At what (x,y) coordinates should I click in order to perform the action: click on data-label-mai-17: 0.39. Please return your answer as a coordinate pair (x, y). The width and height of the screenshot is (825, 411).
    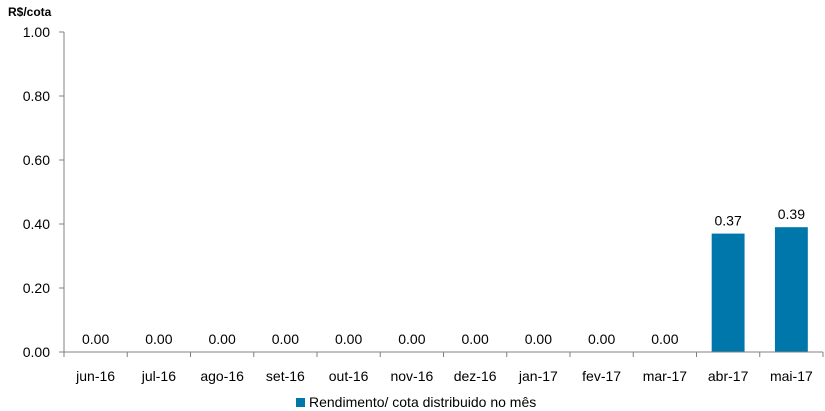
    Looking at the image, I should click on (791, 214).